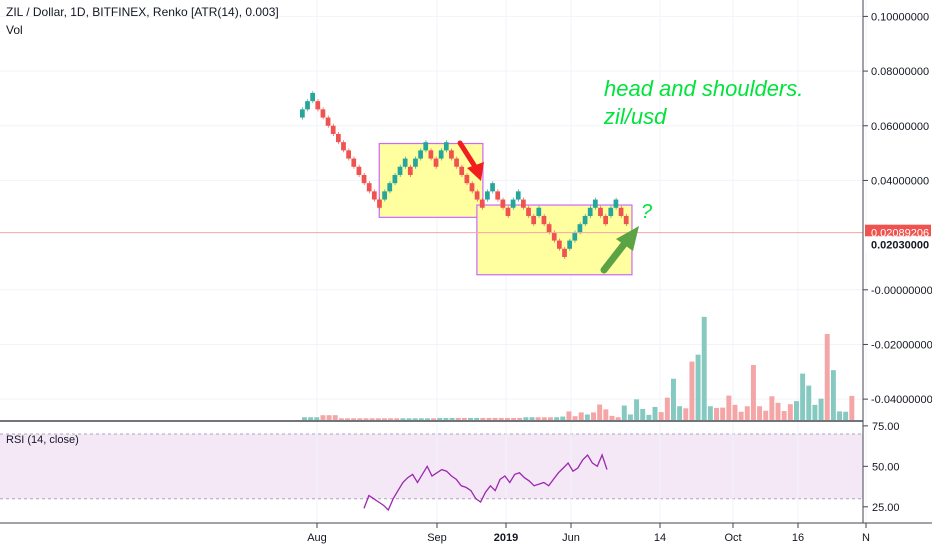  What do you see at coordinates (703, 88) in the screenshot?
I see `annotation-head-and-shoulders: head and shoulders.` at bounding box center [703, 88].